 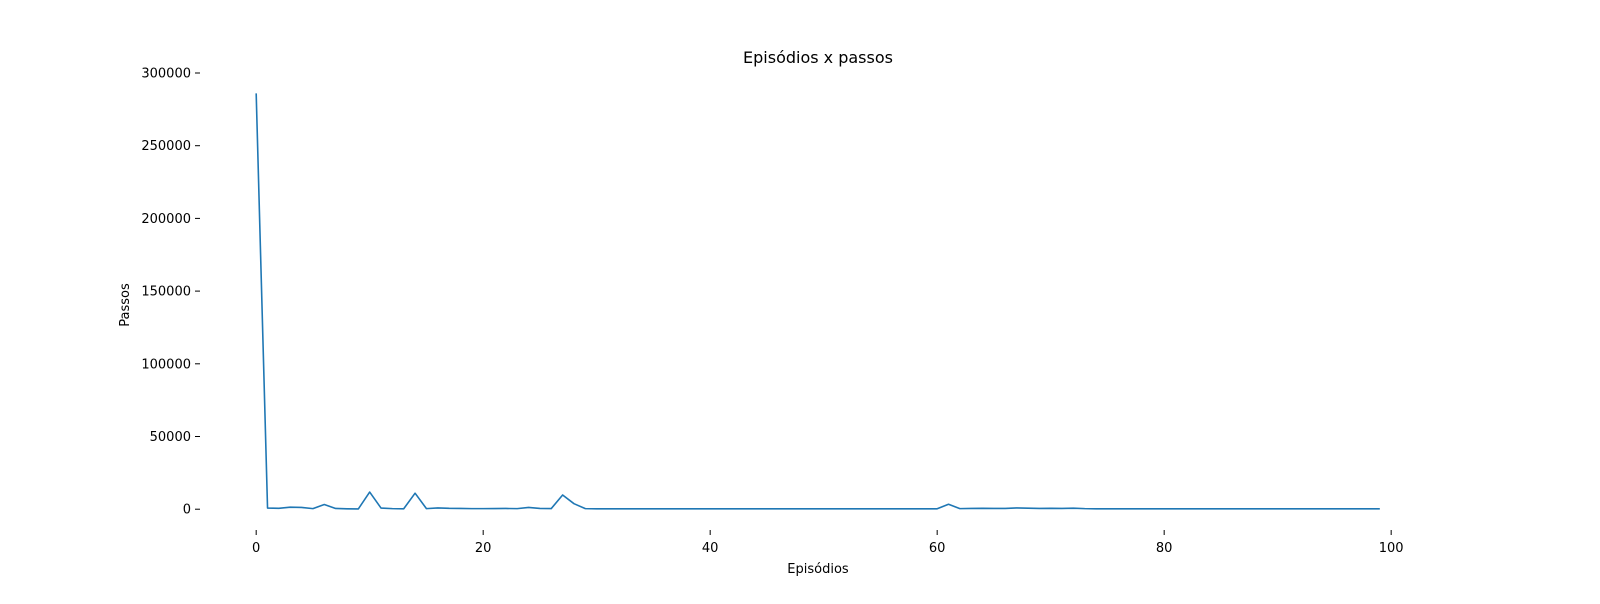 What do you see at coordinates (166, 146) in the screenshot?
I see `y-tick-label: 250000` at bounding box center [166, 146].